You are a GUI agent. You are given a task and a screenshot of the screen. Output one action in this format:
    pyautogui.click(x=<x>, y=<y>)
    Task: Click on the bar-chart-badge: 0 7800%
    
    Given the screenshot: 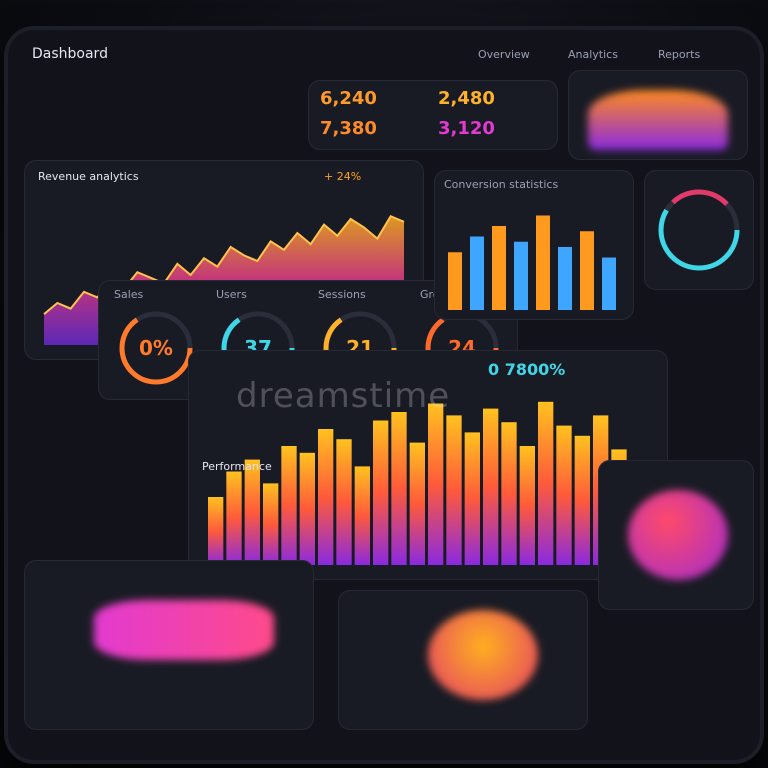 What is the action you would take?
    pyautogui.click(x=527, y=369)
    